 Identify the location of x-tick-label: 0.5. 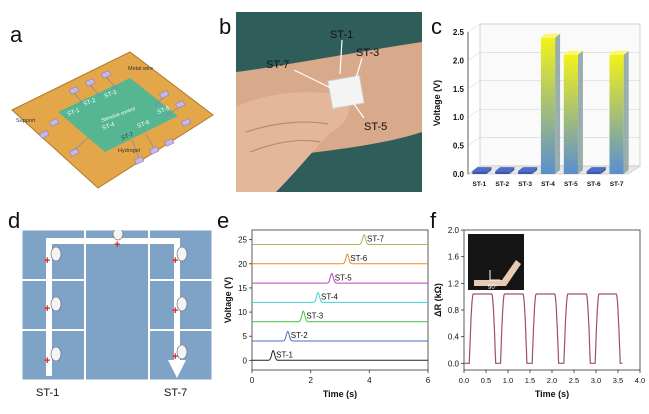
(486, 380).